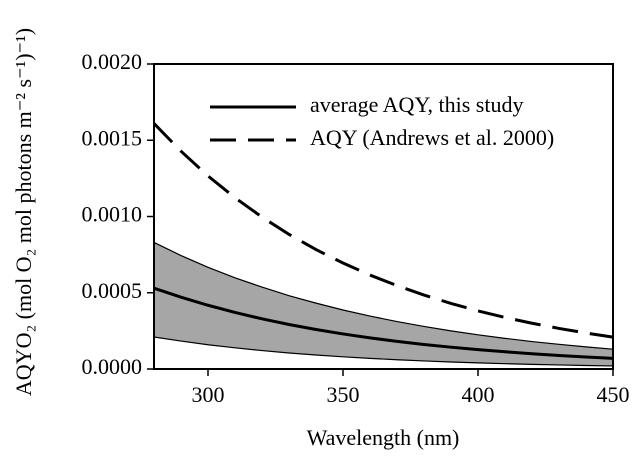  What do you see at coordinates (208, 394) in the screenshot?
I see `x-tick-label: 300` at bounding box center [208, 394].